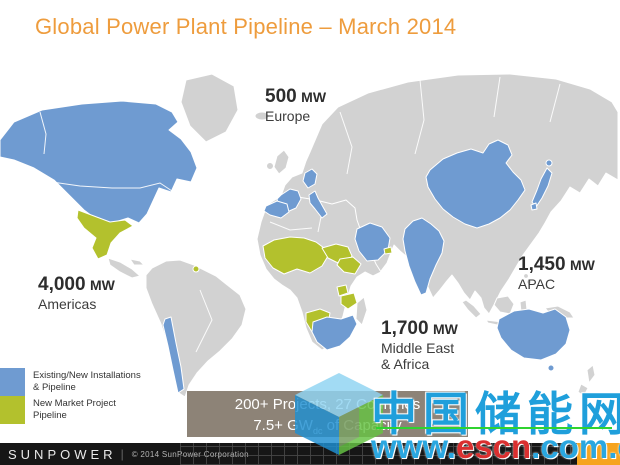  What do you see at coordinates (12, 382) in the screenshot?
I see `legend-swatch-blue` at bounding box center [12, 382].